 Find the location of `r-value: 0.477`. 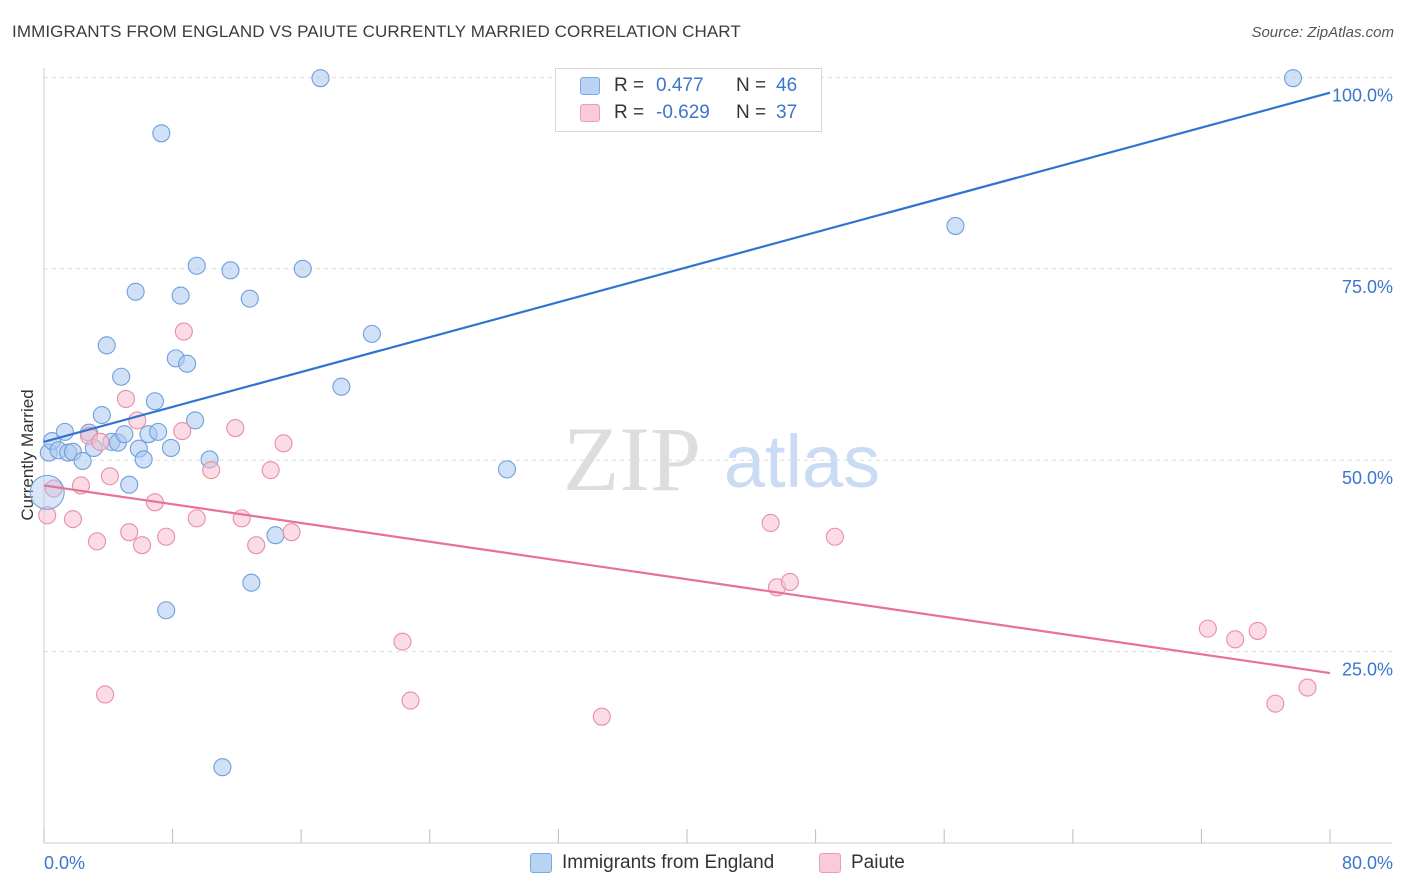

r-value: 0.477 is located at coordinates (680, 85).